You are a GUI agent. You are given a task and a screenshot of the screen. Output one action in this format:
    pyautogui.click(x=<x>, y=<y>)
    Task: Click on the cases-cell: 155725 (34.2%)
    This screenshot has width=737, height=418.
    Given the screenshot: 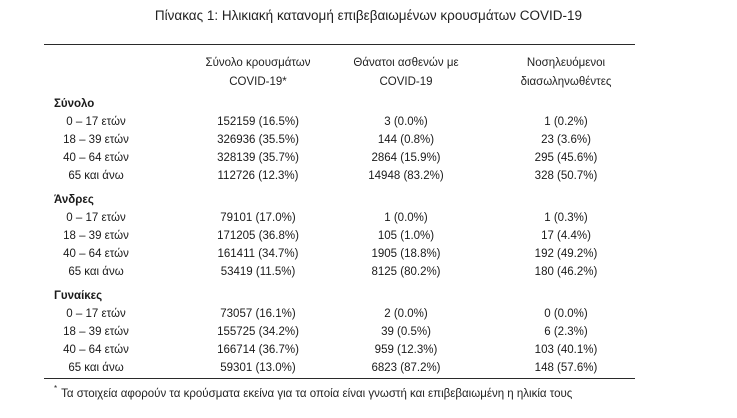 What is the action you would take?
    pyautogui.click(x=258, y=332)
    